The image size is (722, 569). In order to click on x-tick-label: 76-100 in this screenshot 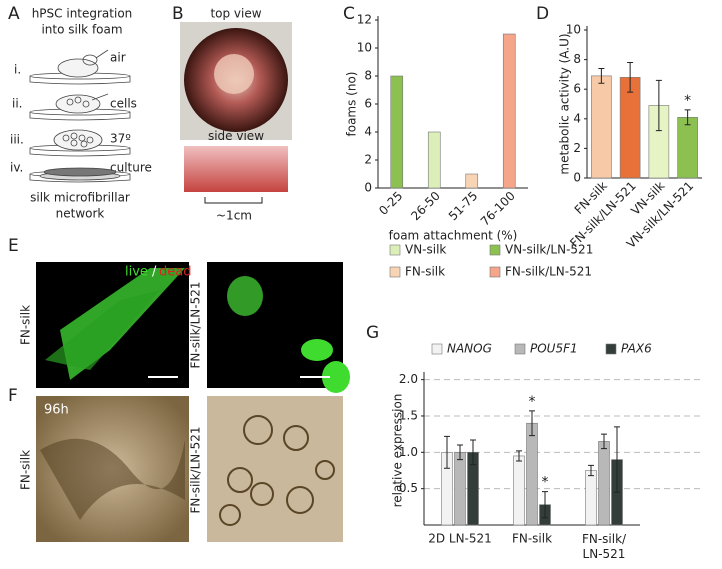, I will do `click(498, 209)`.